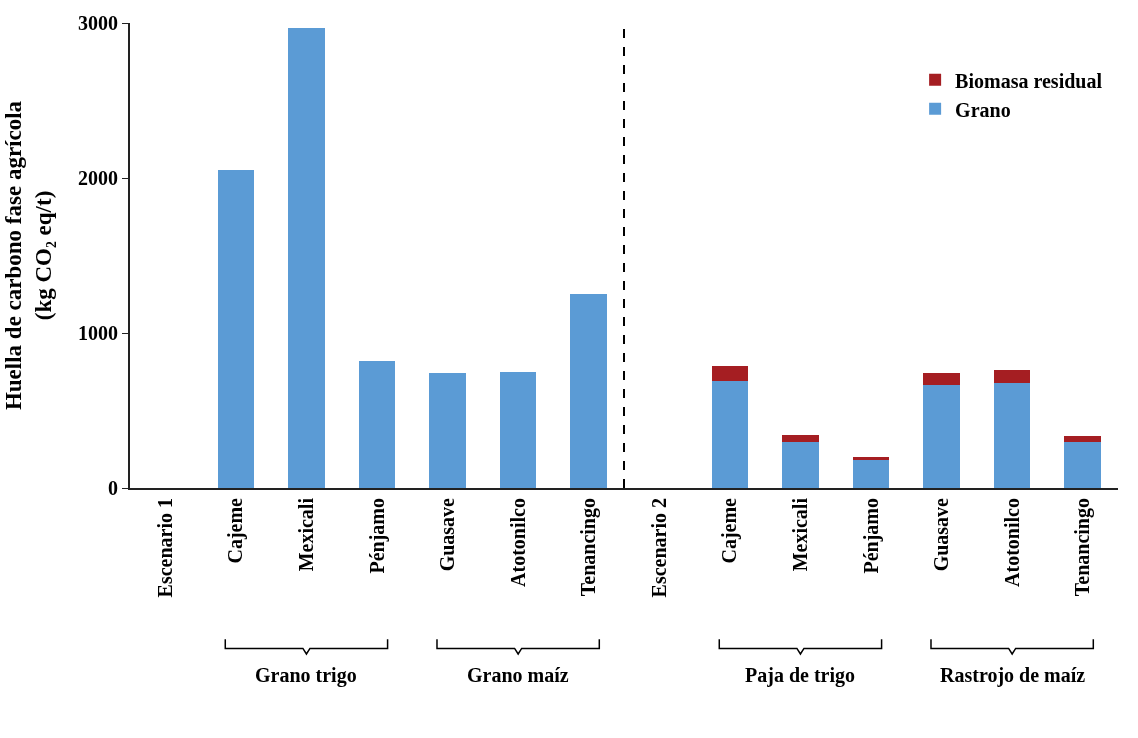 Image resolution: width=1138 pixels, height=738 pixels. I want to click on text: Paja de trigo, so click(800, 675).